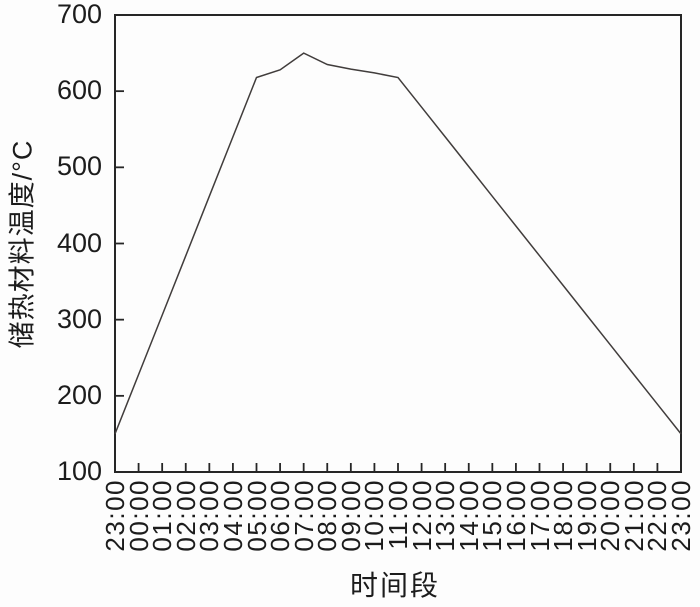 This screenshot has width=700, height=607. I want to click on x-tick-label: 23:00, so click(681, 515).